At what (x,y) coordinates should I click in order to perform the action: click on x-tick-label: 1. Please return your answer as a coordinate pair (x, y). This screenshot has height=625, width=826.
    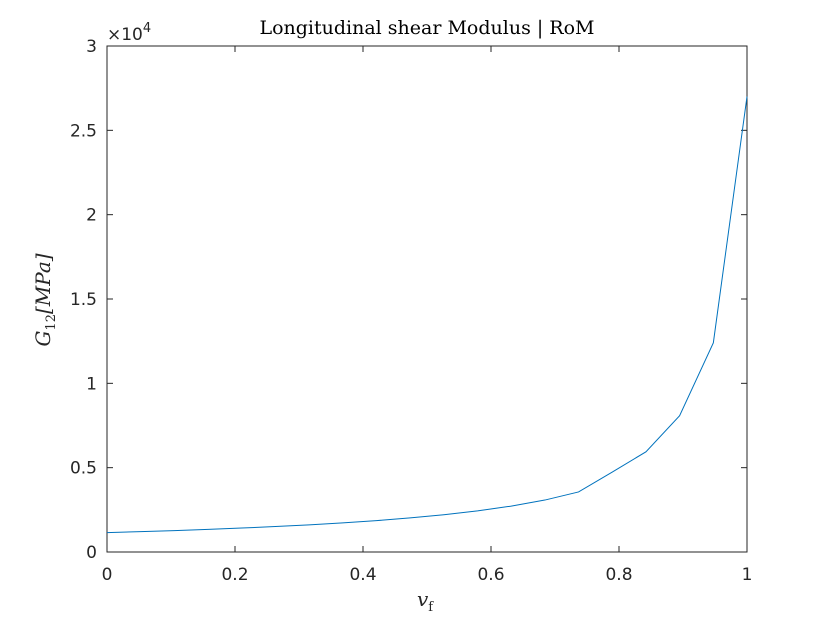
    Looking at the image, I should click on (747, 575).